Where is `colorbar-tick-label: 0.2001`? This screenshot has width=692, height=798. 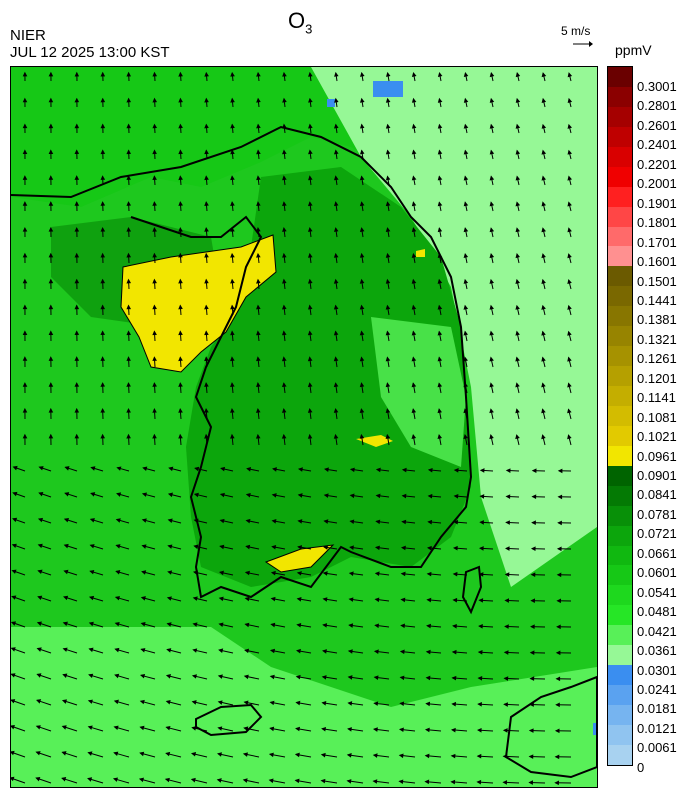 colorbar-tick-label: 0.2001 is located at coordinates (657, 184).